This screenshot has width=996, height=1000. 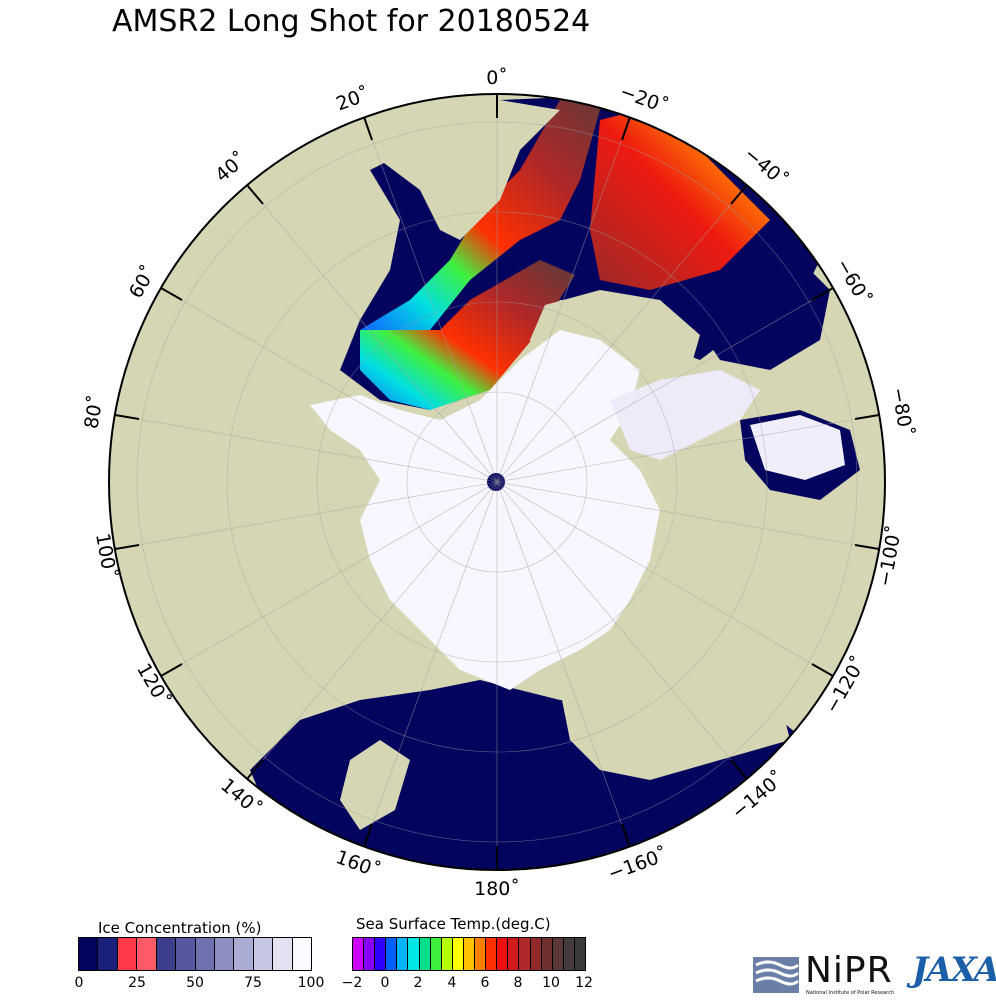 What do you see at coordinates (418, 983) in the screenshot?
I see `sst-tick: 2` at bounding box center [418, 983].